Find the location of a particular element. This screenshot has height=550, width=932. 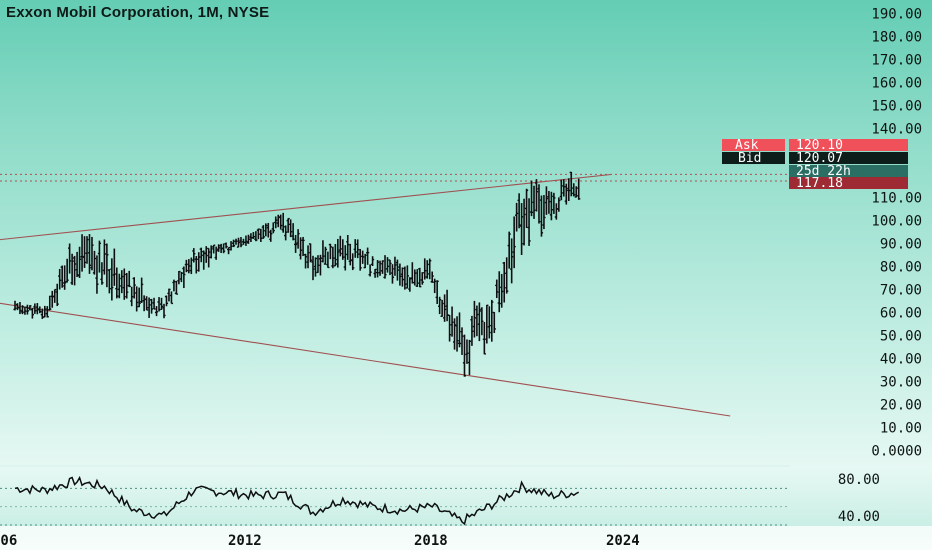

price-axis-label: 140.00 is located at coordinates (896, 130).